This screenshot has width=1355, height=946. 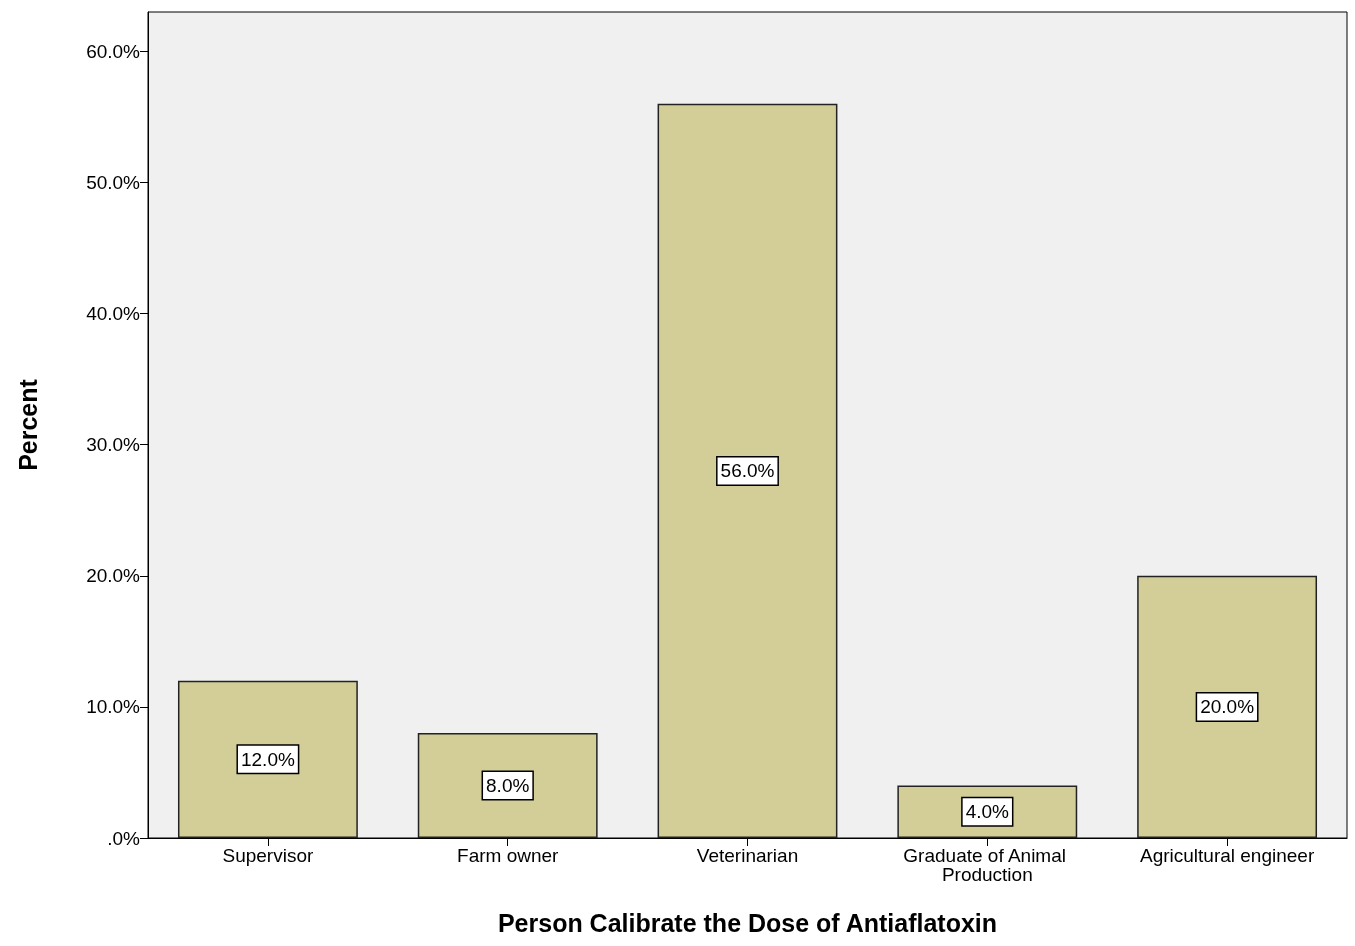 What do you see at coordinates (113, 182) in the screenshot?
I see `y-tick-label: 50.0%` at bounding box center [113, 182].